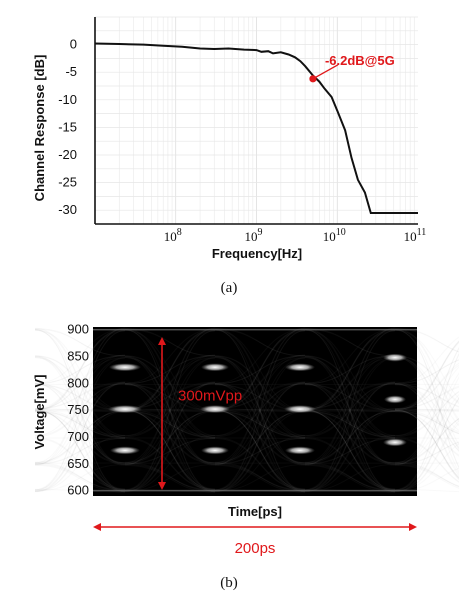 The width and height of the screenshot is (459, 603). Describe the element at coordinates (173, 235) in the screenshot. I see `x-tick-label: 108` at that location.